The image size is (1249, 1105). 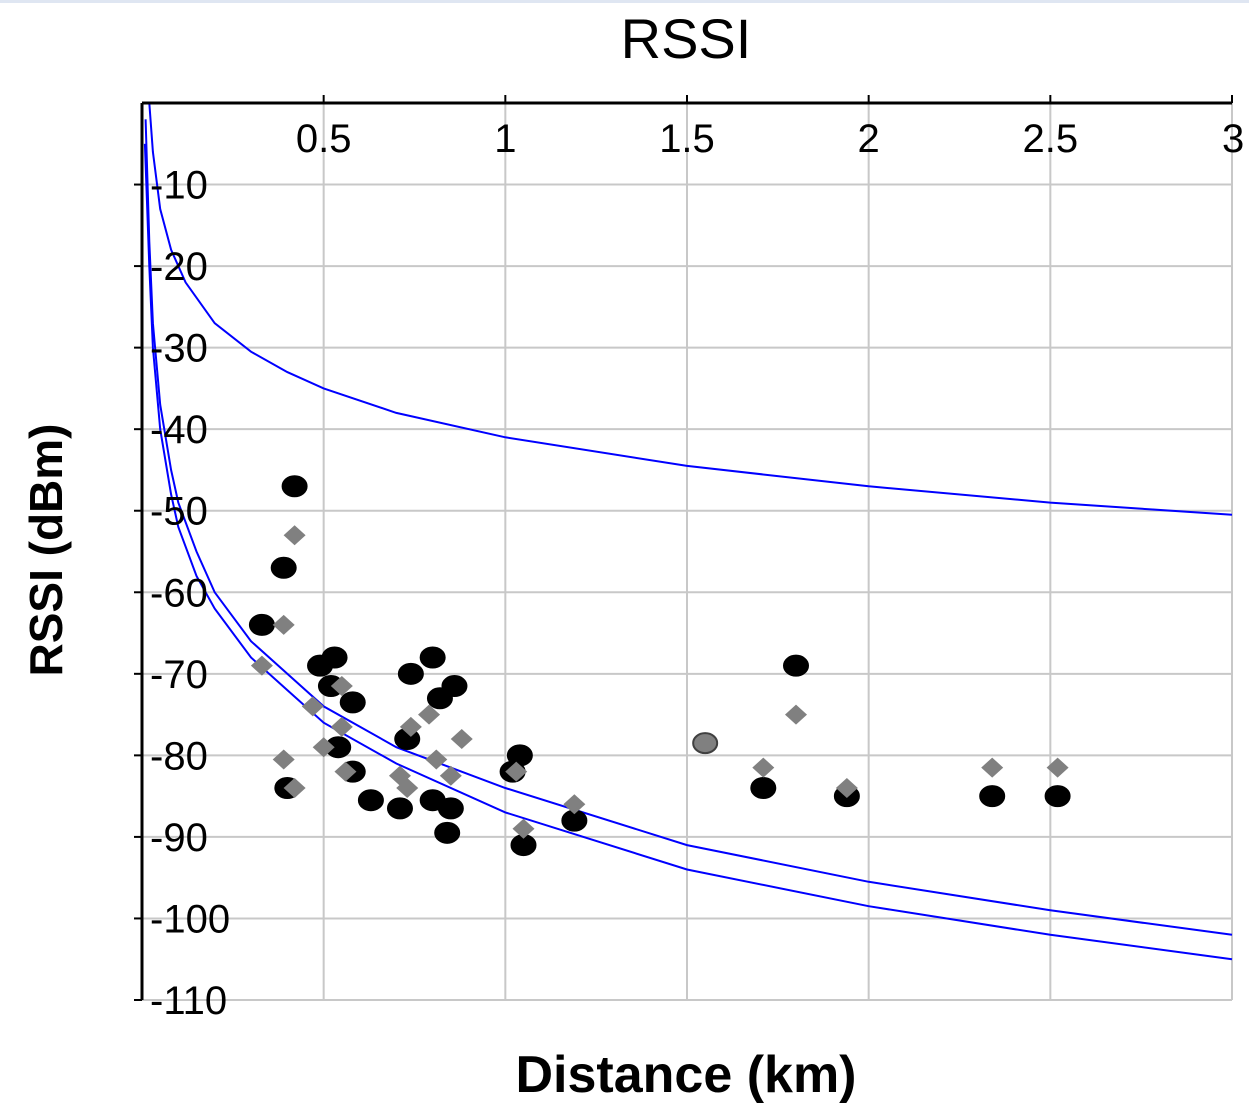 What do you see at coordinates (1233, 139) in the screenshot?
I see `x-tick-label: 3` at bounding box center [1233, 139].